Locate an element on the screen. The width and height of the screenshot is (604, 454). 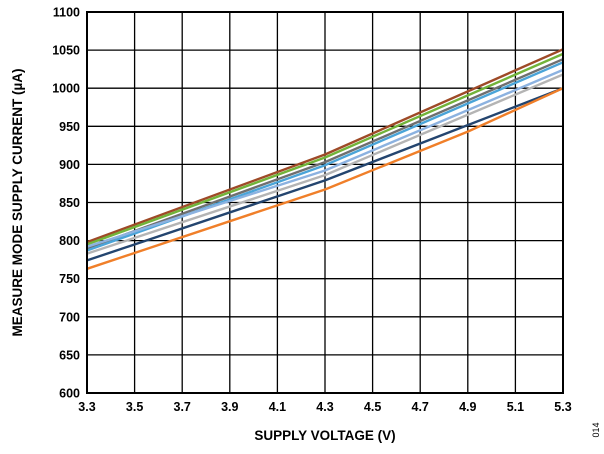
x-tick-label-7: 4.7 is located at coordinates (420, 407).